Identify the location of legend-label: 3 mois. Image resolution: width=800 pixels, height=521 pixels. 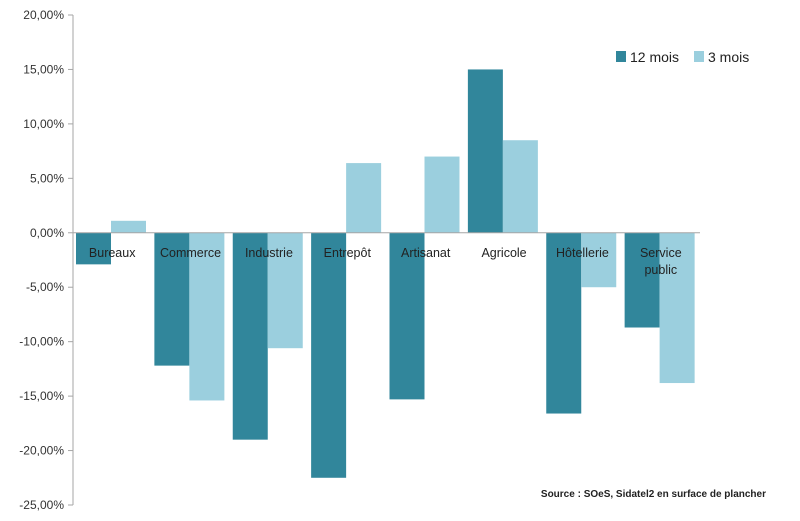
(728, 57).